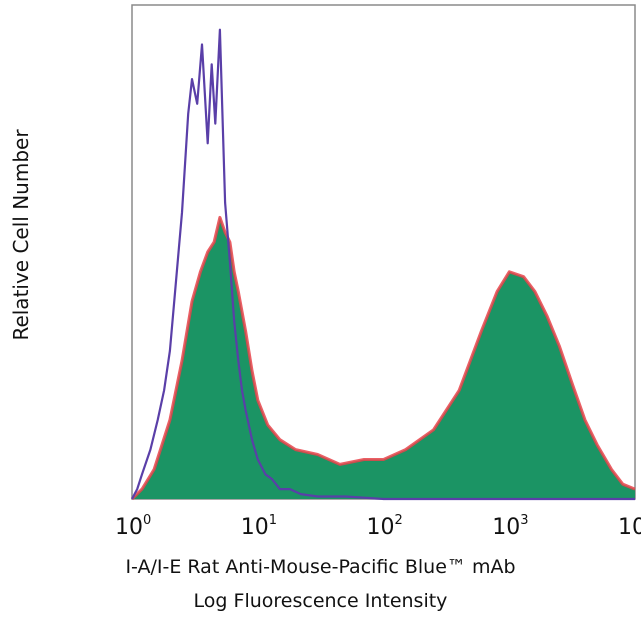 Image resolution: width=641 pixels, height=628 pixels. I want to click on x-tick-exponent: 1, so click(273, 520).